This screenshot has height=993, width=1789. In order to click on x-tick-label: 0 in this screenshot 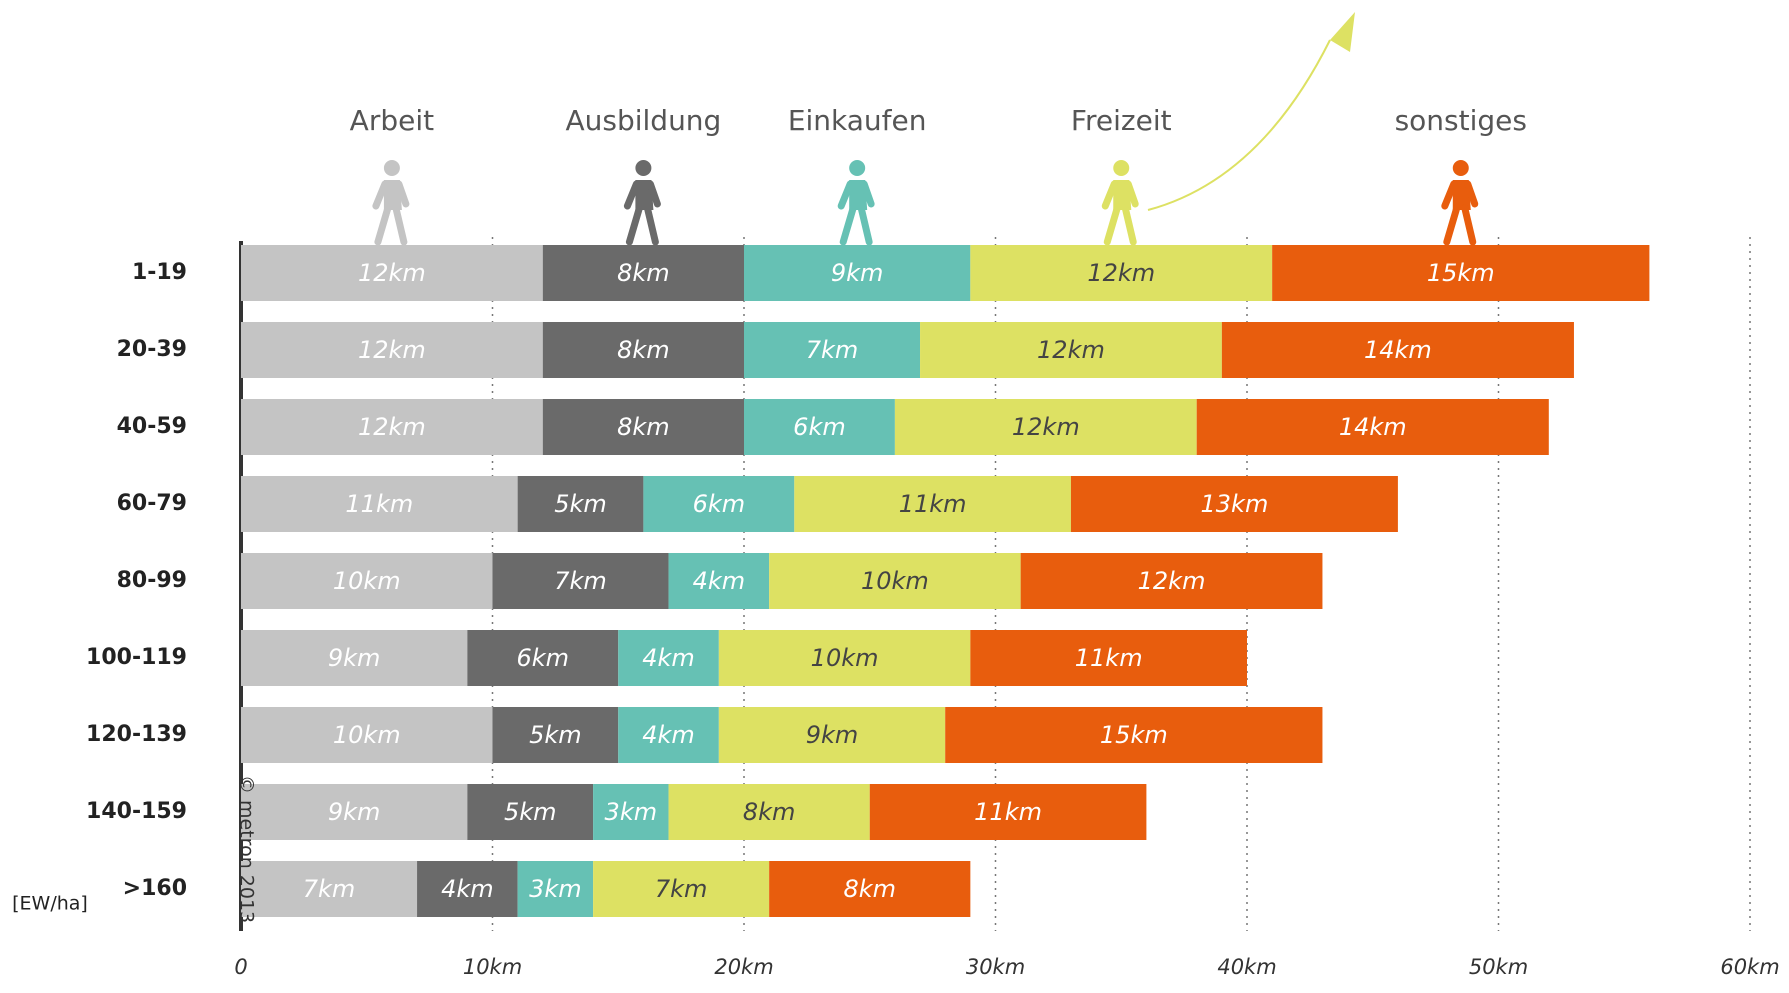, I will do `click(240, 967)`.